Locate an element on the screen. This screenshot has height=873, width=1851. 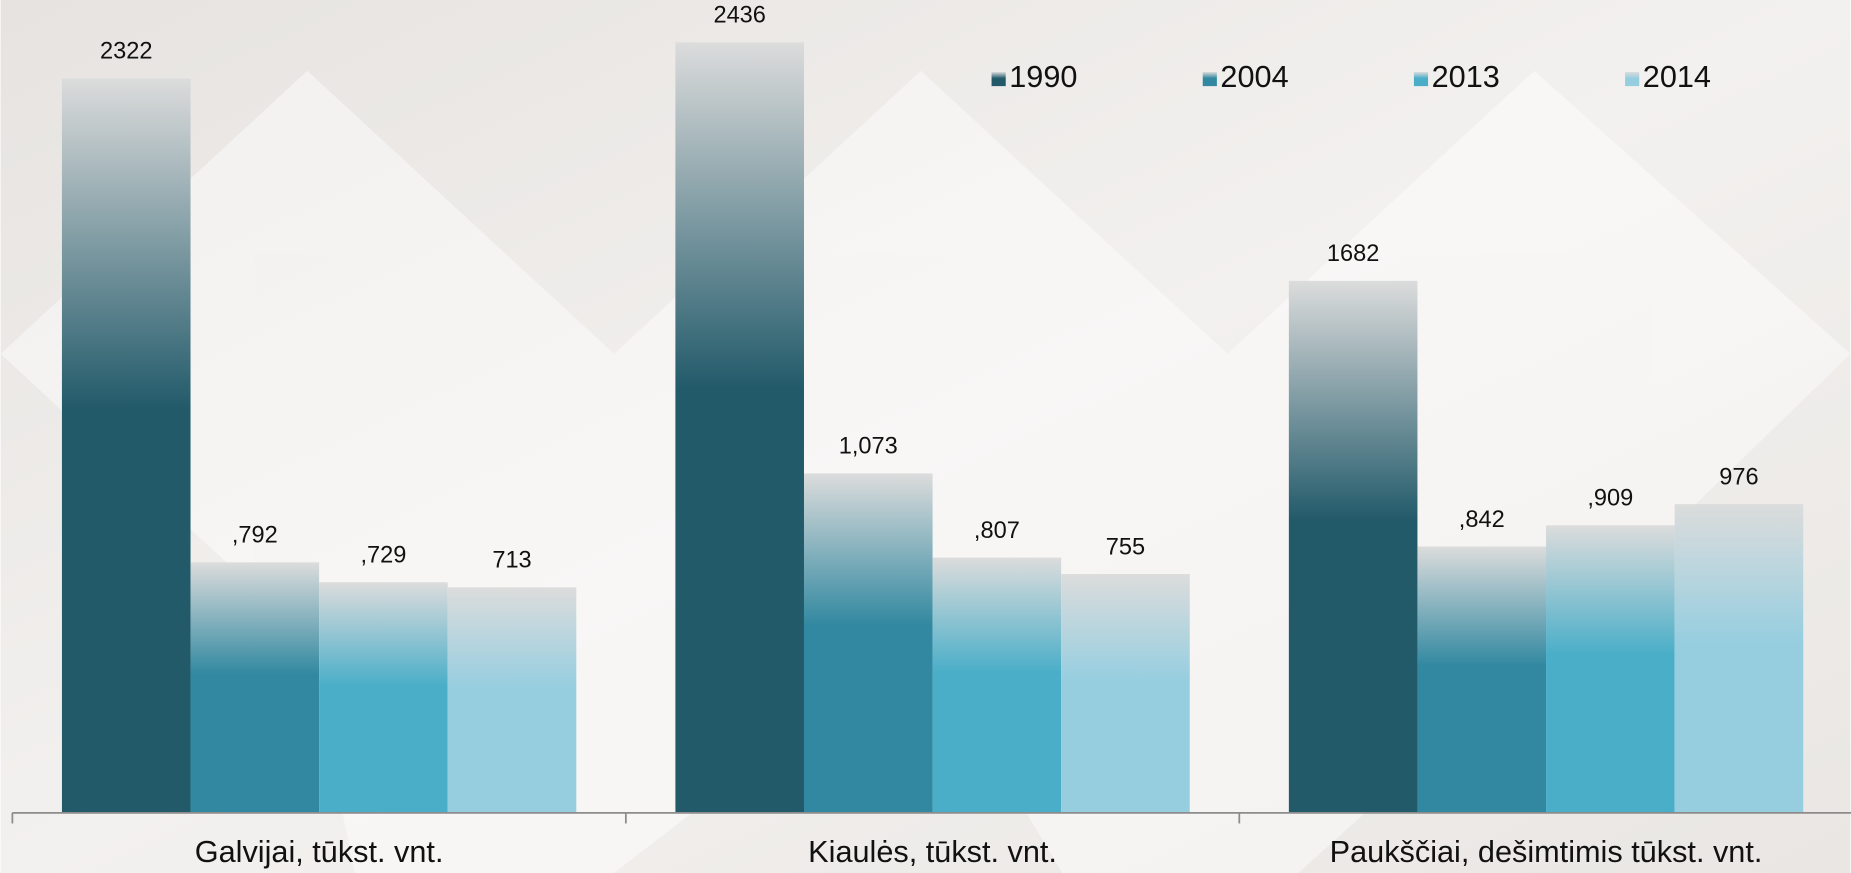
data-label: 976 is located at coordinates (1738, 476).